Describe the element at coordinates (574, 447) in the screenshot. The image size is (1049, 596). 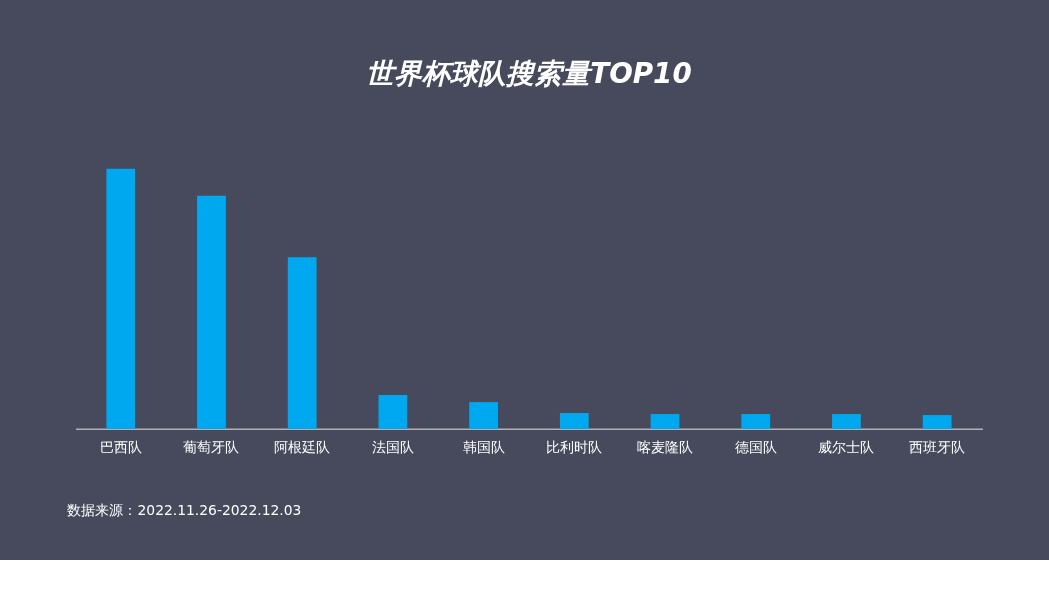
I see `x-tick-label: 比利时队` at that location.